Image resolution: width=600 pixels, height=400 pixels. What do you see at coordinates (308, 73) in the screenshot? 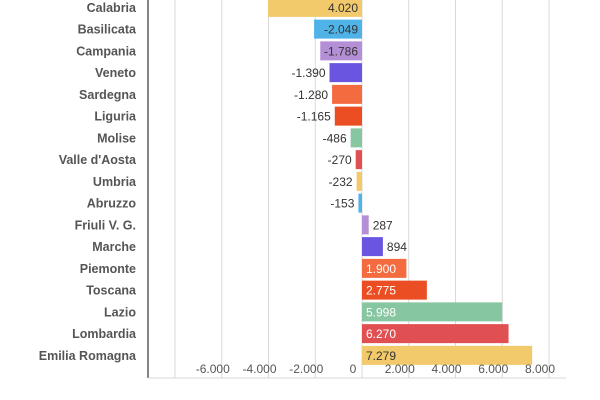
I see `value-label: -1.390` at bounding box center [308, 73].